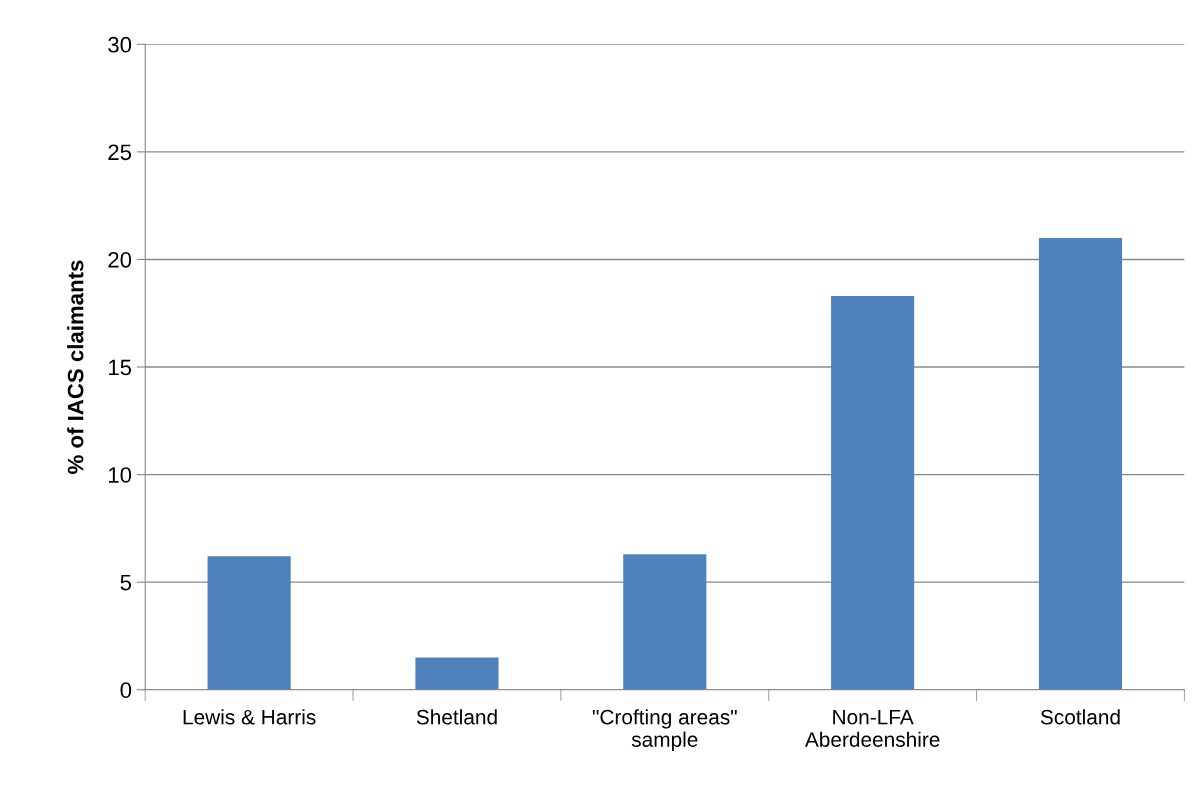  I want to click on x-tick-label: Scotland, so click(1080, 717).